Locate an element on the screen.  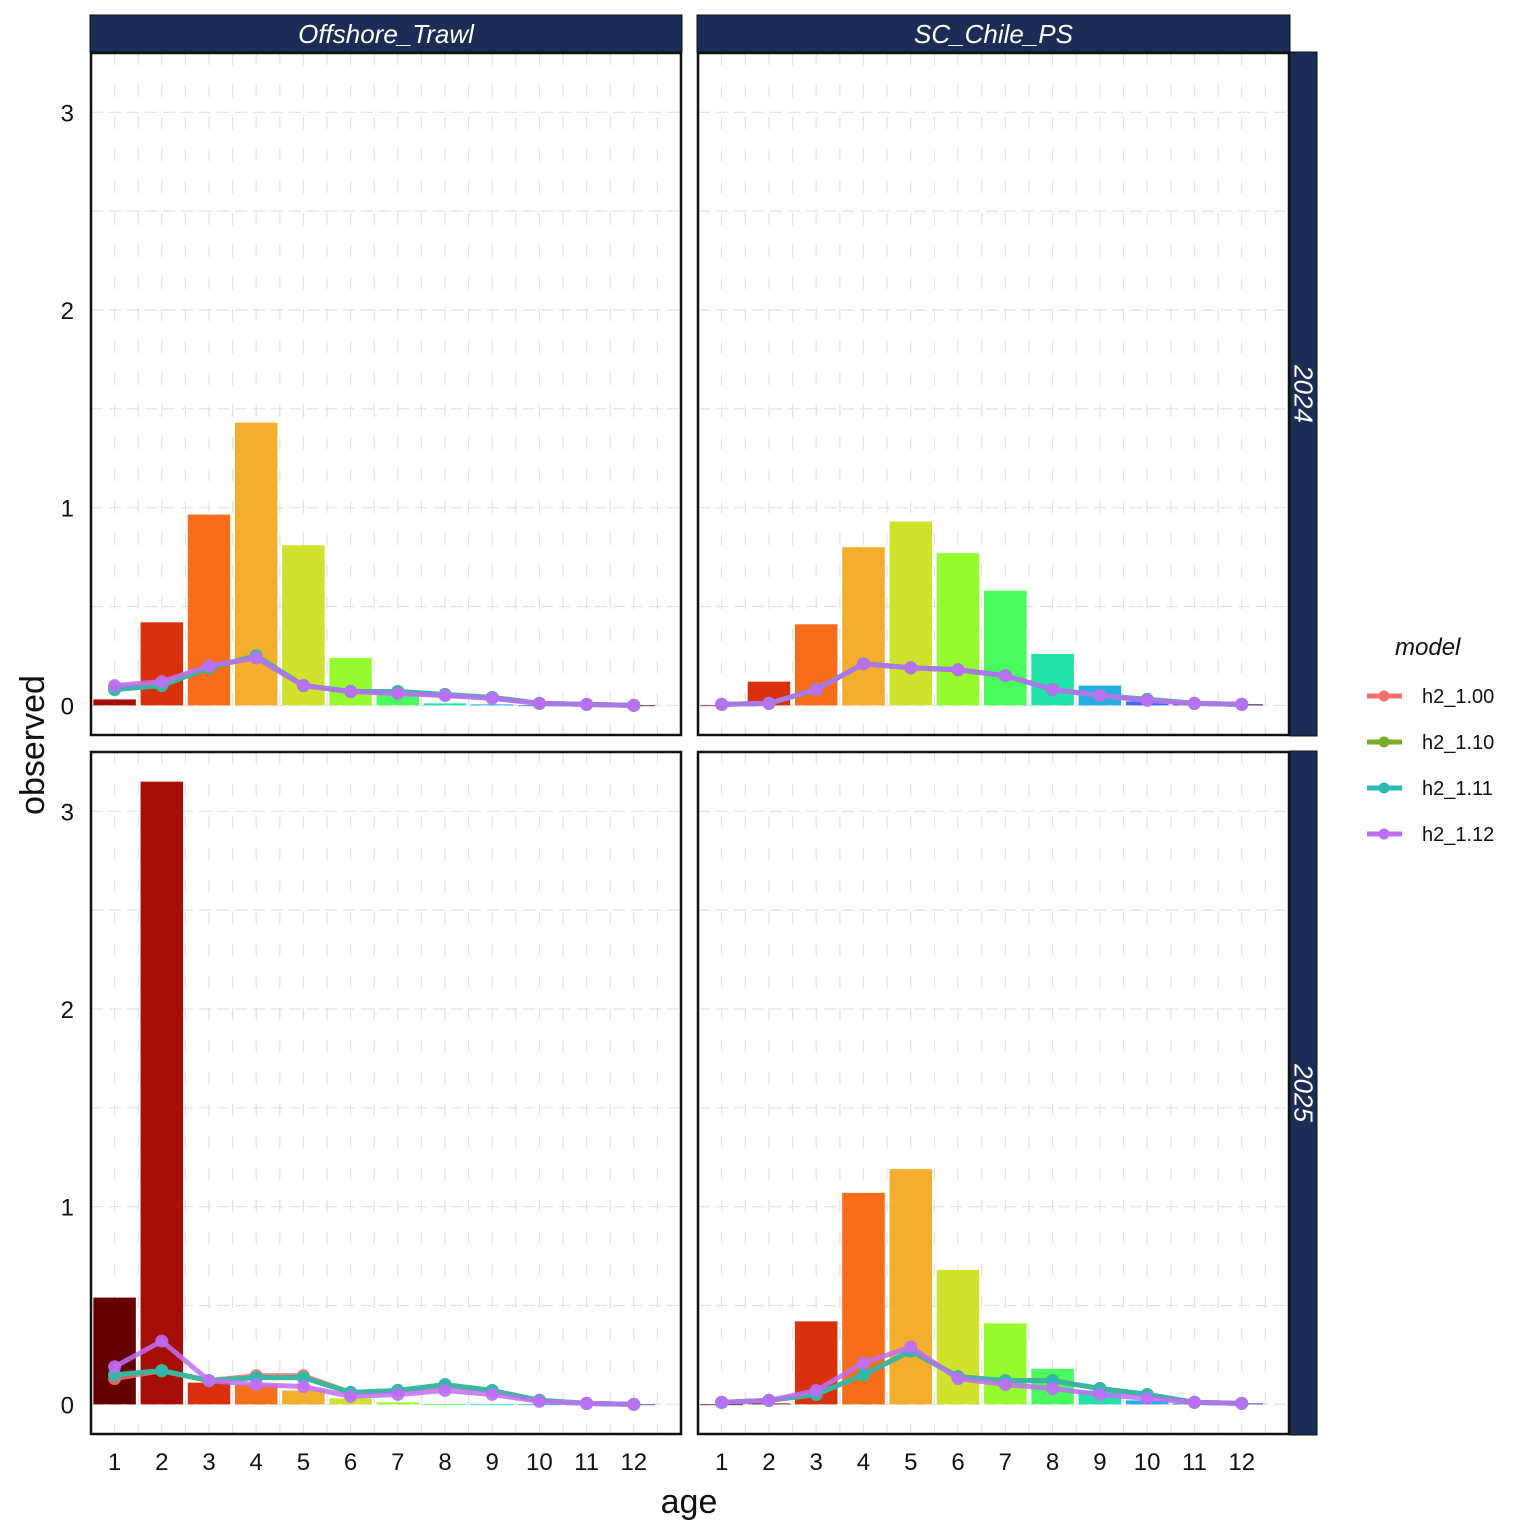
x-tick-label: 11 is located at coordinates (1194, 1462).